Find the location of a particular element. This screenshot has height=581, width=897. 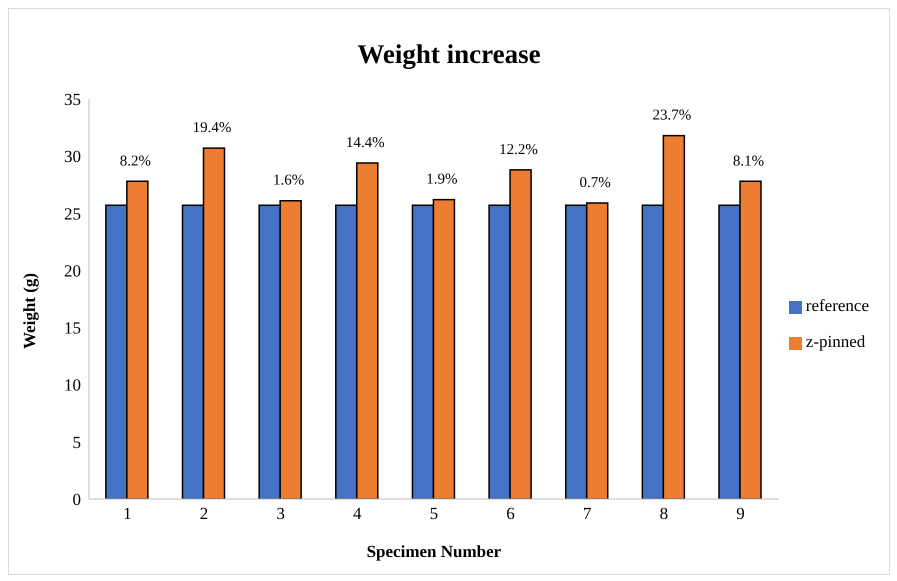

y-tick-label: 15 is located at coordinates (72, 328).